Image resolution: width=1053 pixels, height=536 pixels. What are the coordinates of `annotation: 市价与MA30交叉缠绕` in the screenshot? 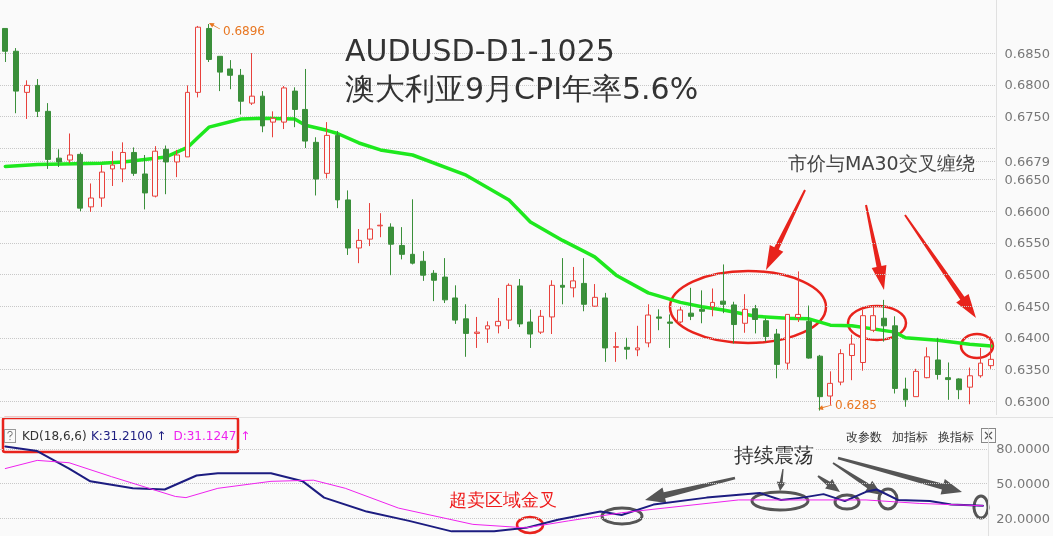 It's located at (881, 162).